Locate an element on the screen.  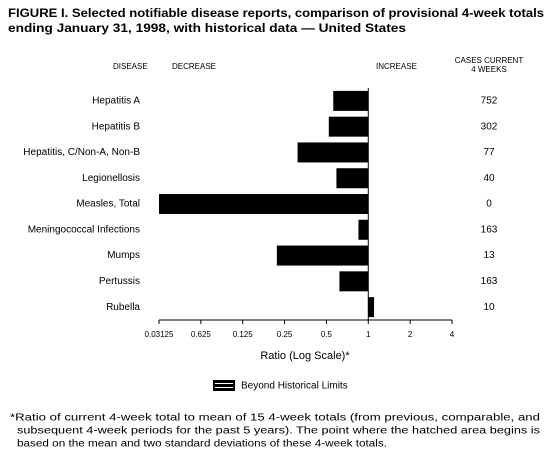
cases-label: 77 is located at coordinates (489, 152).